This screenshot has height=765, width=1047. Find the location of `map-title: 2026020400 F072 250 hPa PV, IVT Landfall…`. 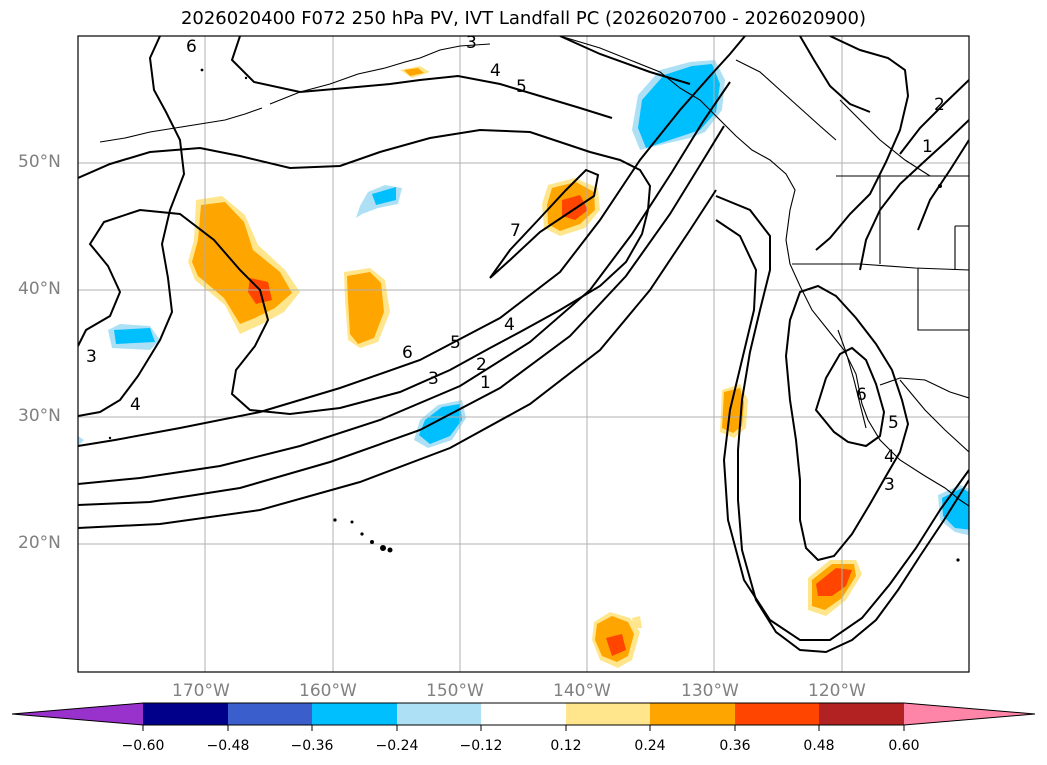

map-title: 2026020400 F072 250 hPa PV, IVT Landfall… is located at coordinates (523, 18).